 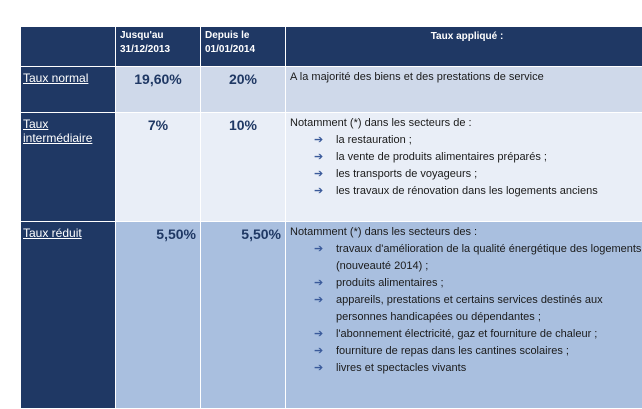 What do you see at coordinates (160, 36) in the screenshot?
I see `header-before-line1: Jusqu'au` at bounding box center [160, 36].